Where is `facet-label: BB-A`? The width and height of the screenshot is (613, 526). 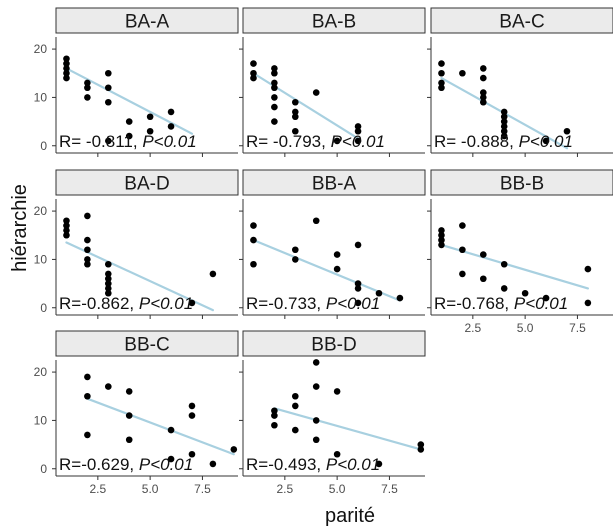
facet-label: BB-A is located at coordinates (334, 184).